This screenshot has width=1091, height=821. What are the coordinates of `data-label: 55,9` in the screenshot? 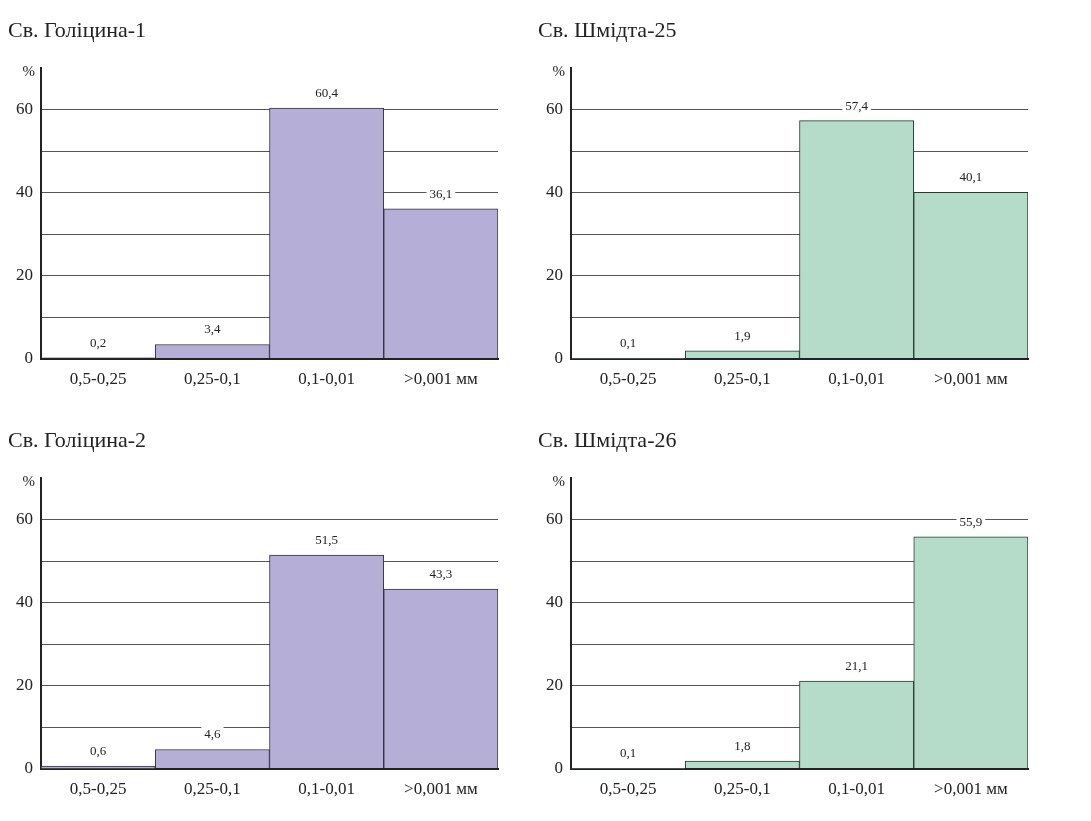 It's located at (971, 521).